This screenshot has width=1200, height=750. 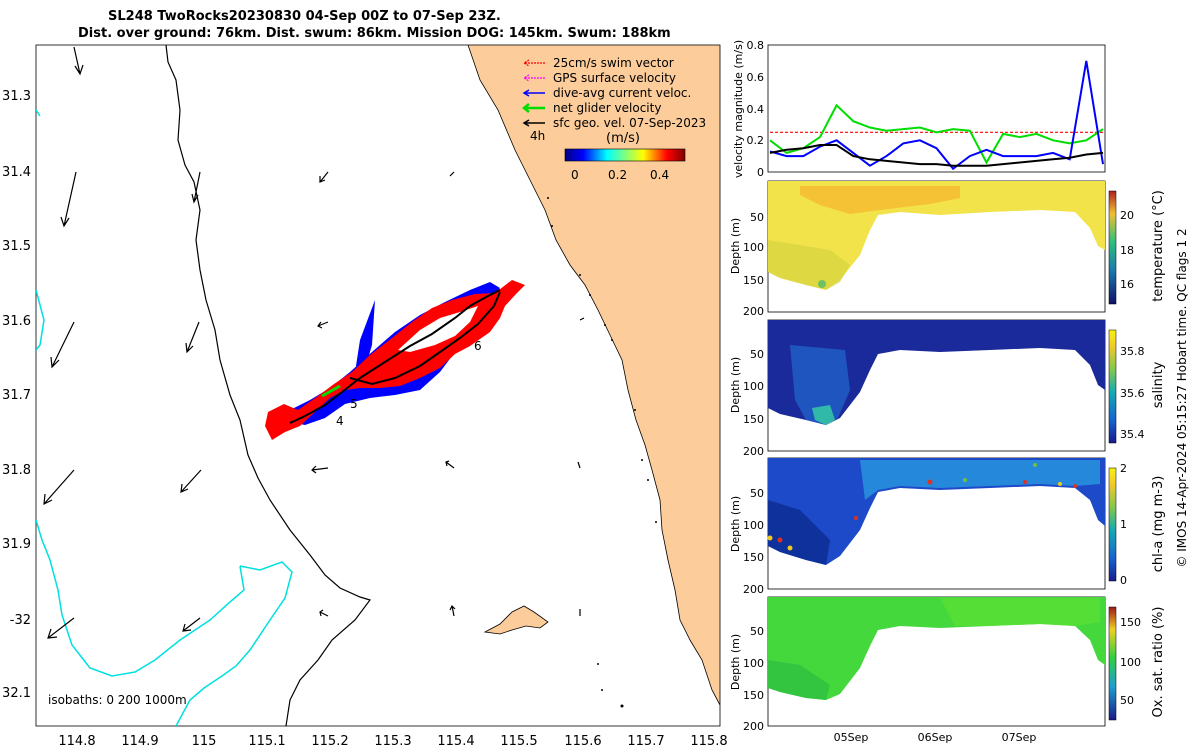 I want to click on legend-gps-label: GPS surface velocity, so click(x=614, y=78).